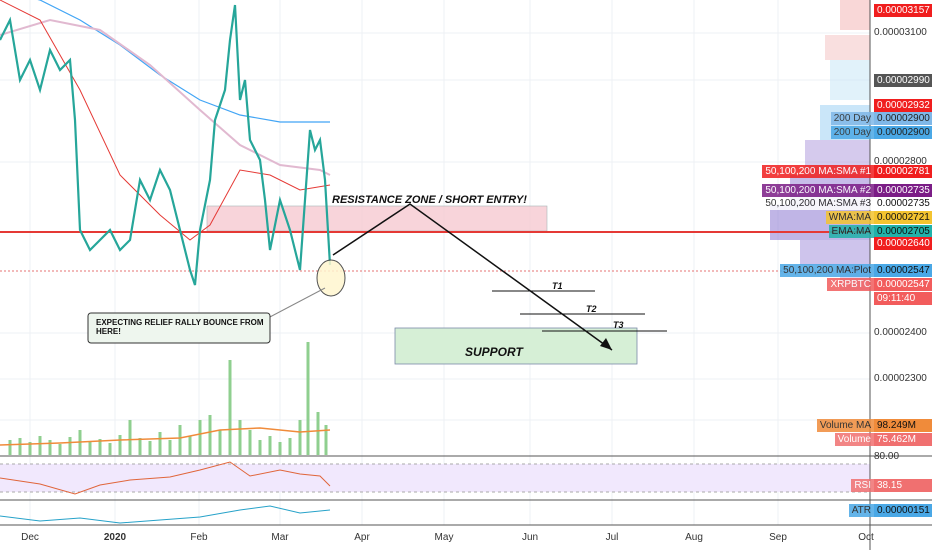 Image resolution: width=932 pixels, height=550 pixels. I want to click on atr-line, so click(165, 514).